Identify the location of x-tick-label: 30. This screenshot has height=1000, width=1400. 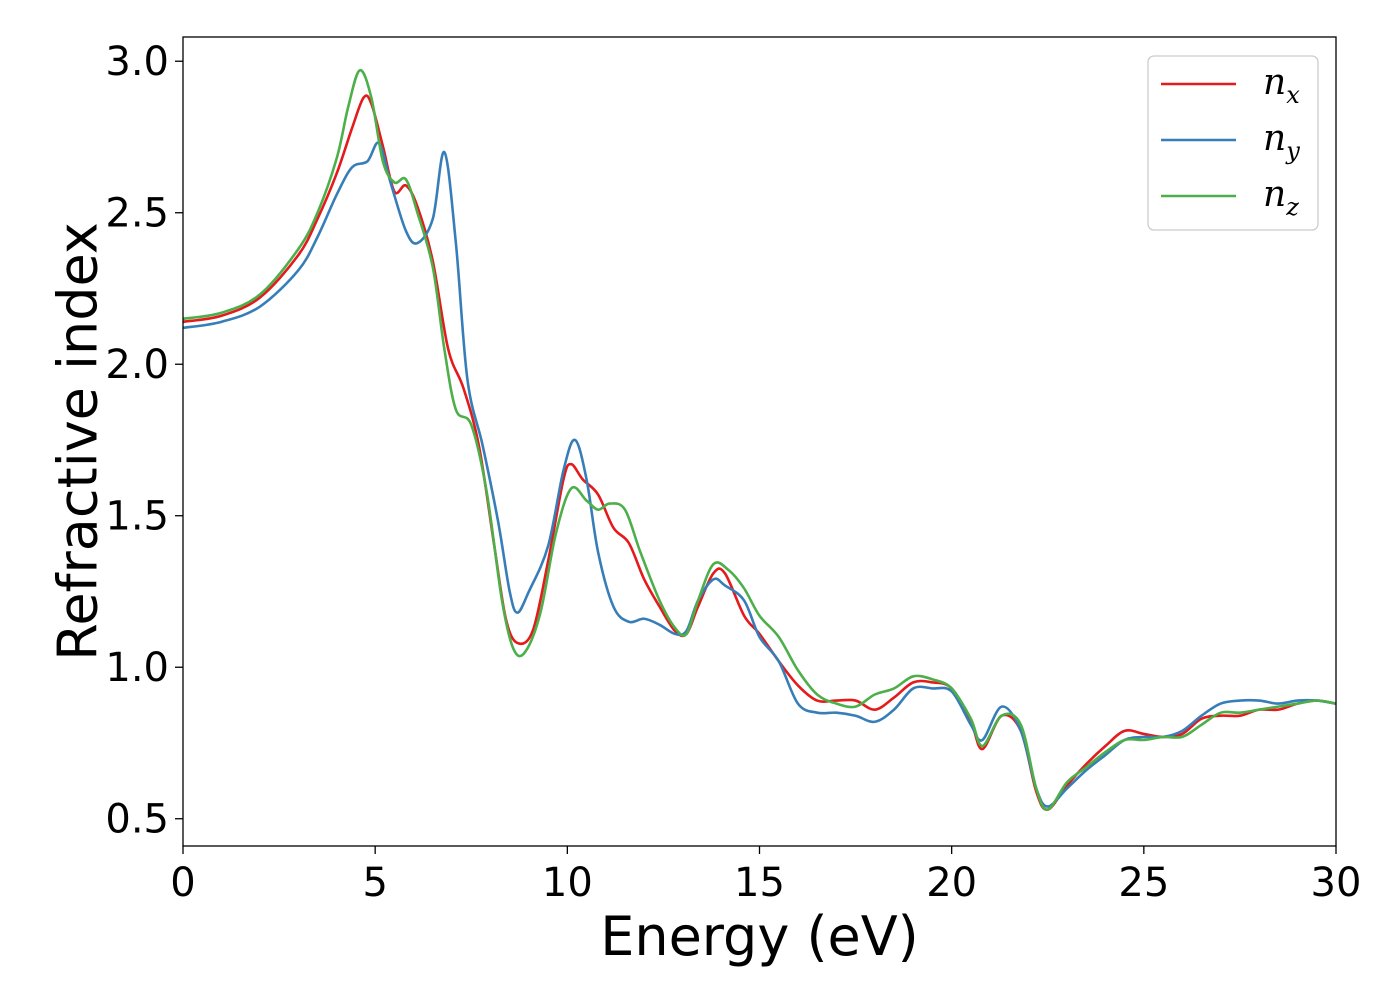
(1336, 883).